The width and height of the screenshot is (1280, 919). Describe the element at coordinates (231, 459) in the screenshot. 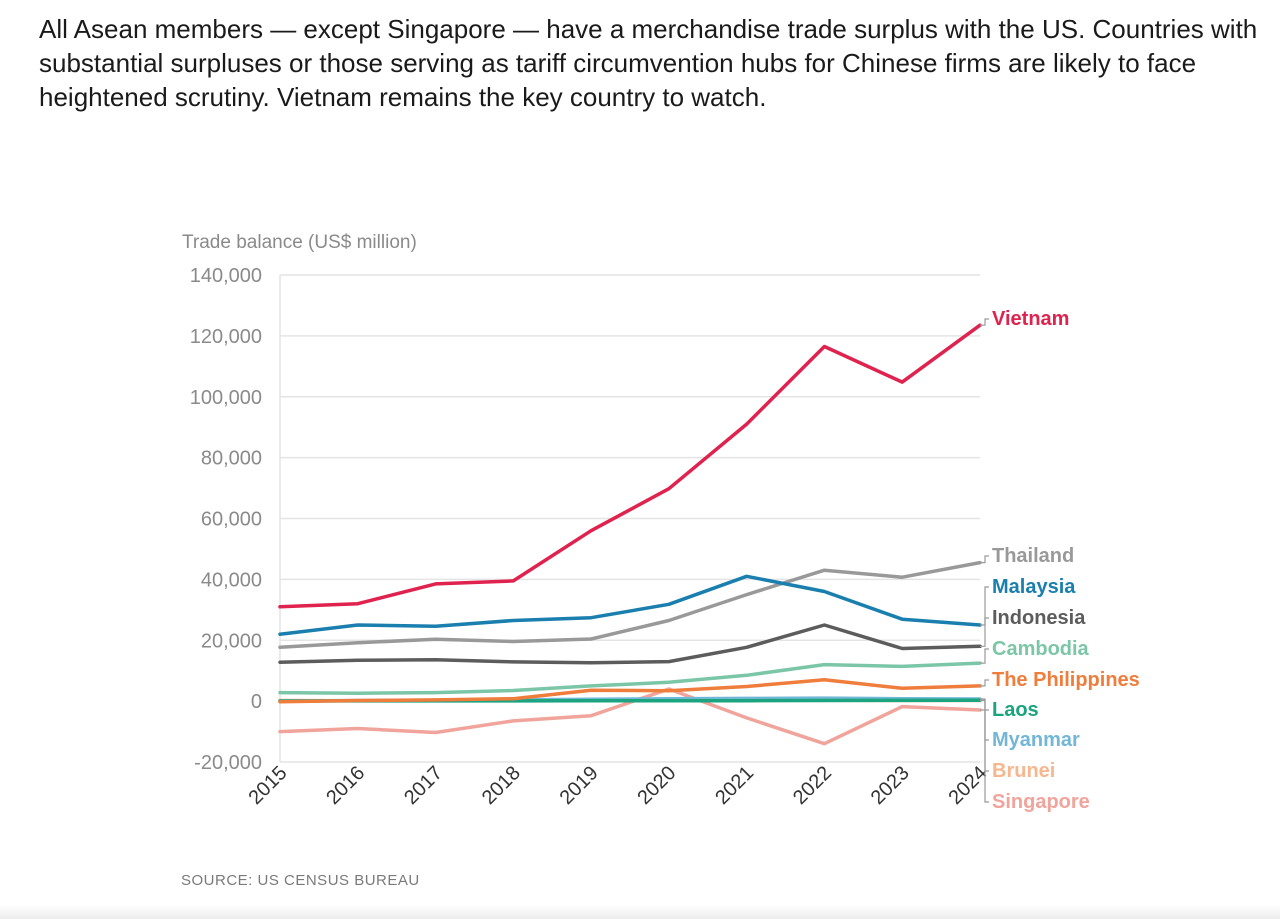

I see `y-tick-label: 80,000` at that location.